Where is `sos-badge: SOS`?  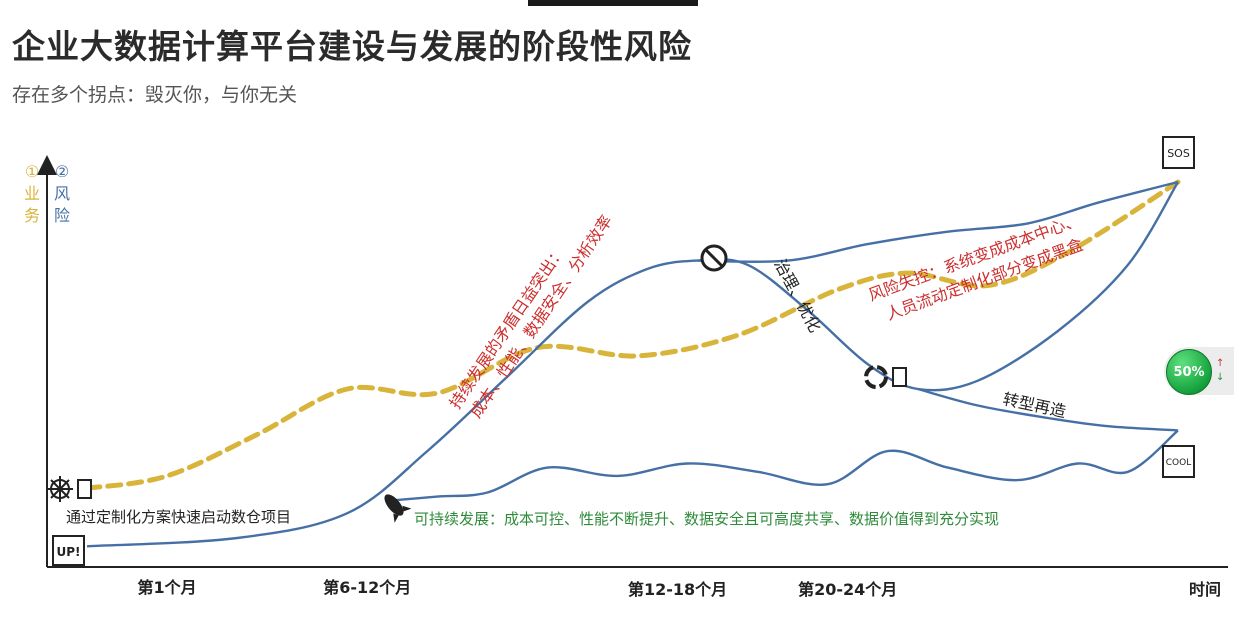
sos-badge: SOS is located at coordinates (1178, 152).